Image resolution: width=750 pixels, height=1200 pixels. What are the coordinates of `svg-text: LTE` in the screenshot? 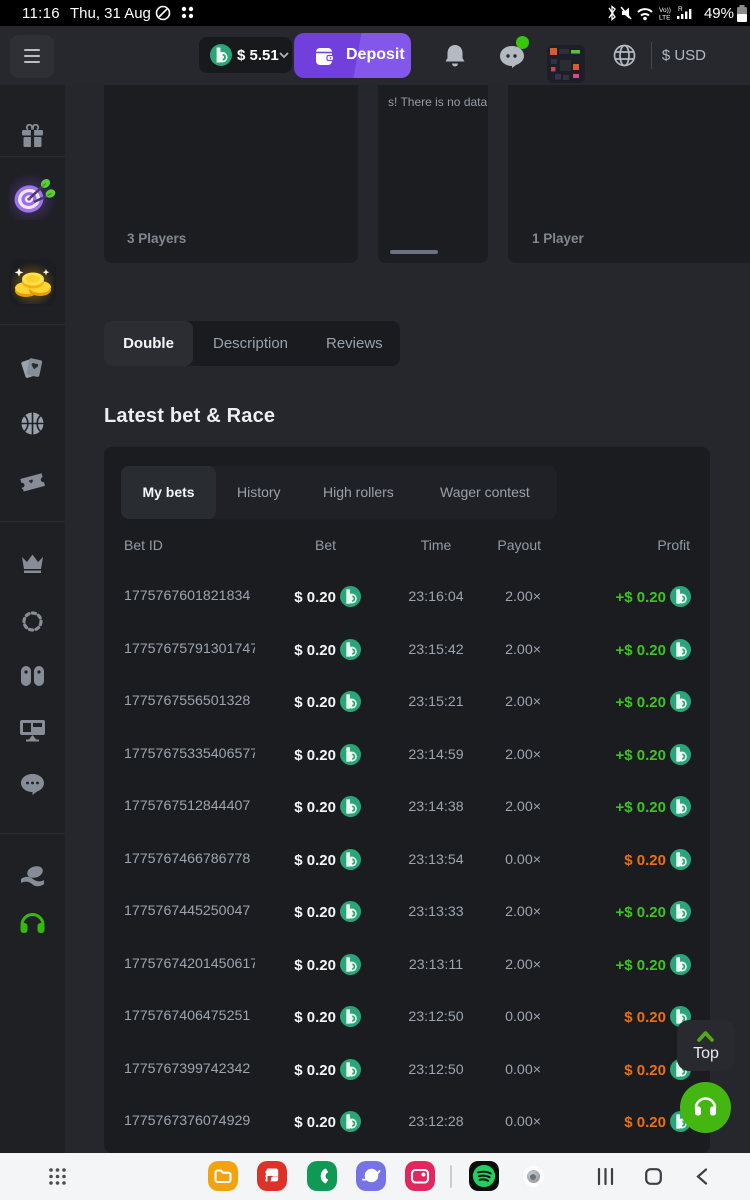 It's located at (665, 18).